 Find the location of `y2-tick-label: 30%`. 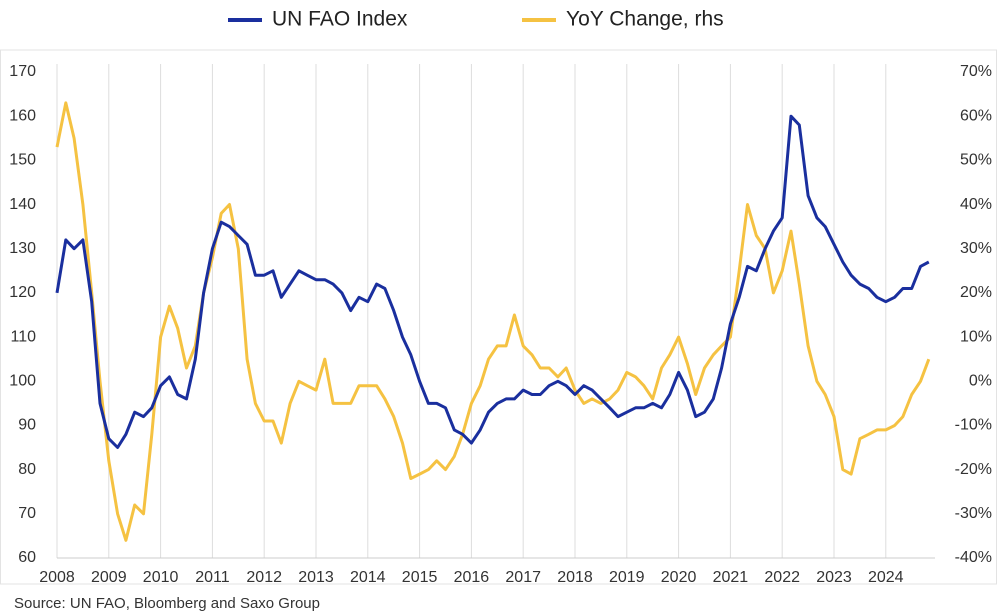

y2-tick-label: 30% is located at coordinates (976, 248).